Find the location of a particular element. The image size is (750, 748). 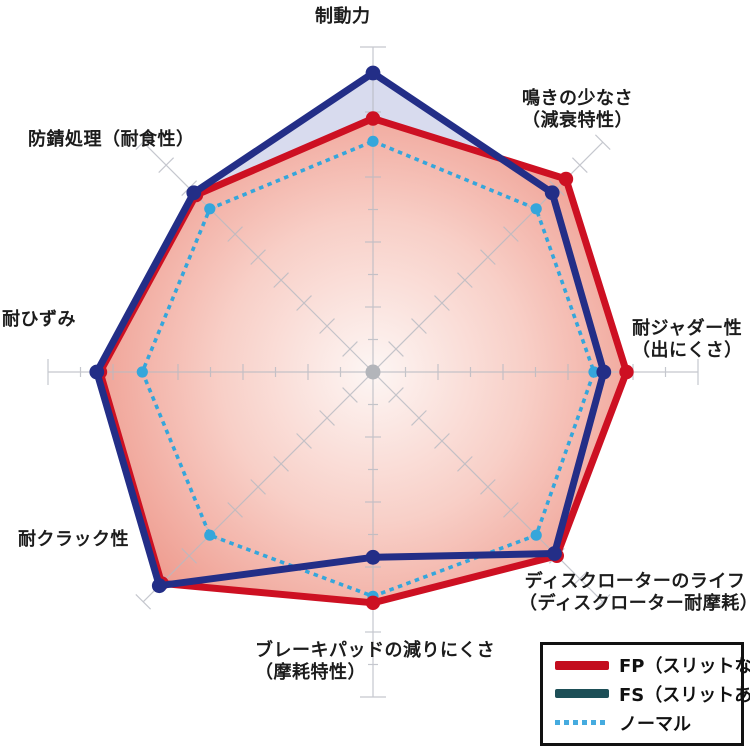

axis-label-line: ブレーキパッドの減りにくさ is located at coordinates (375, 650).